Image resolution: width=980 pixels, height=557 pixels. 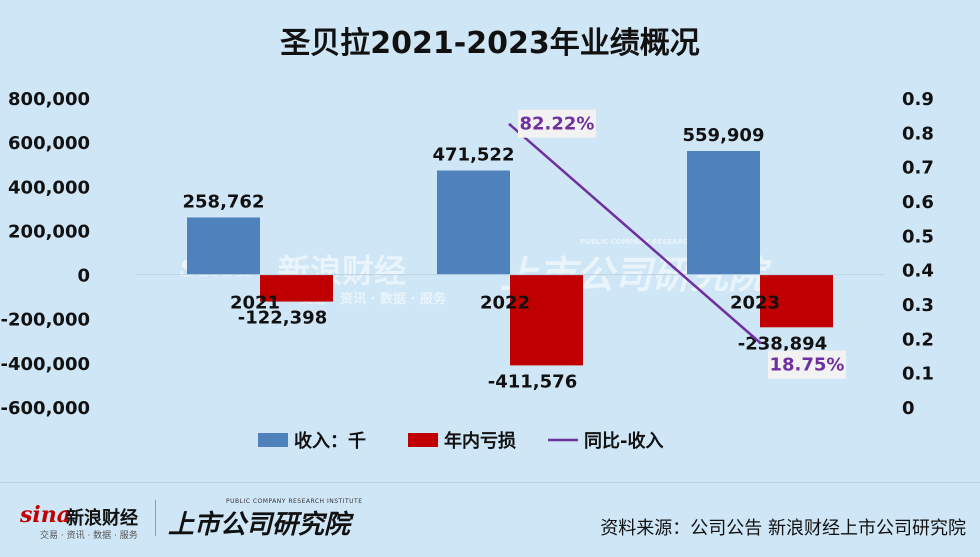 I want to click on y-left-tick-label: -200,000, so click(x=45, y=320).